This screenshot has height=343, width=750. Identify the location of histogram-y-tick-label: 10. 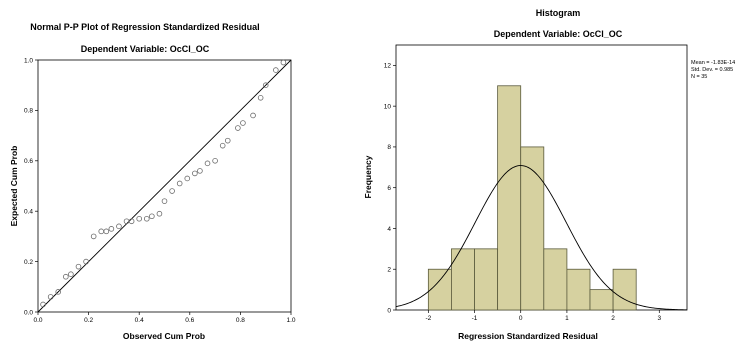
(388, 106).